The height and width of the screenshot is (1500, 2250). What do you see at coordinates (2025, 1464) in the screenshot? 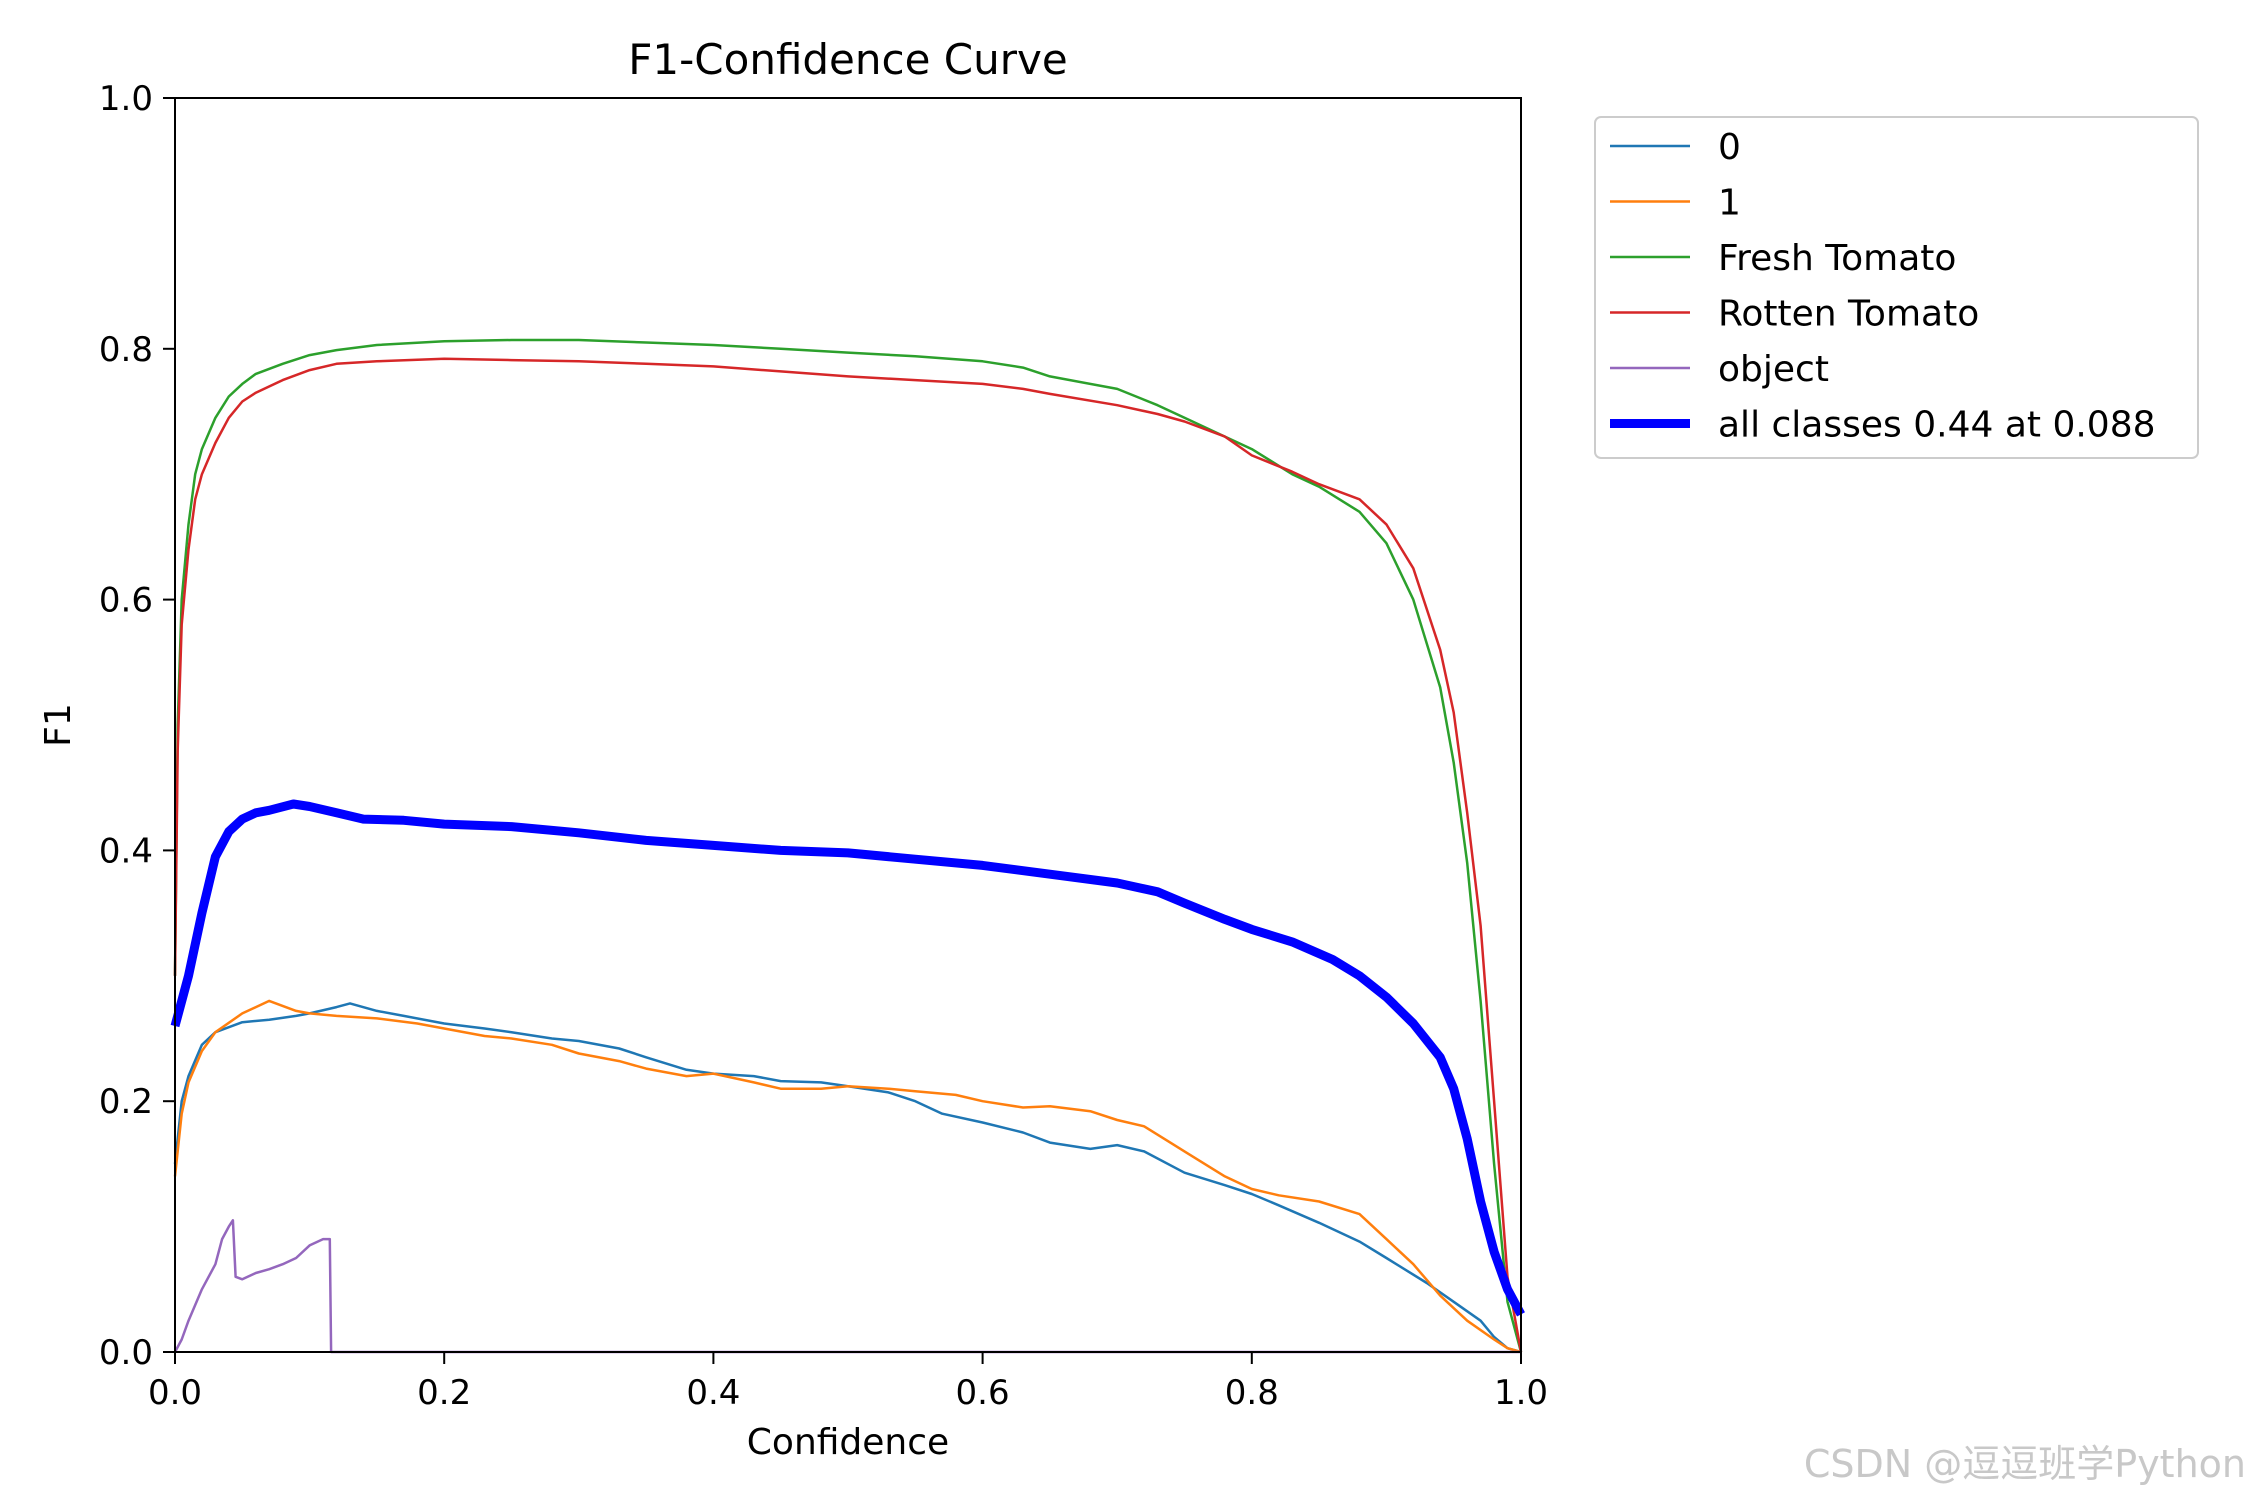
I see `watermark: CSDN @逗逗班学Python` at bounding box center [2025, 1464].